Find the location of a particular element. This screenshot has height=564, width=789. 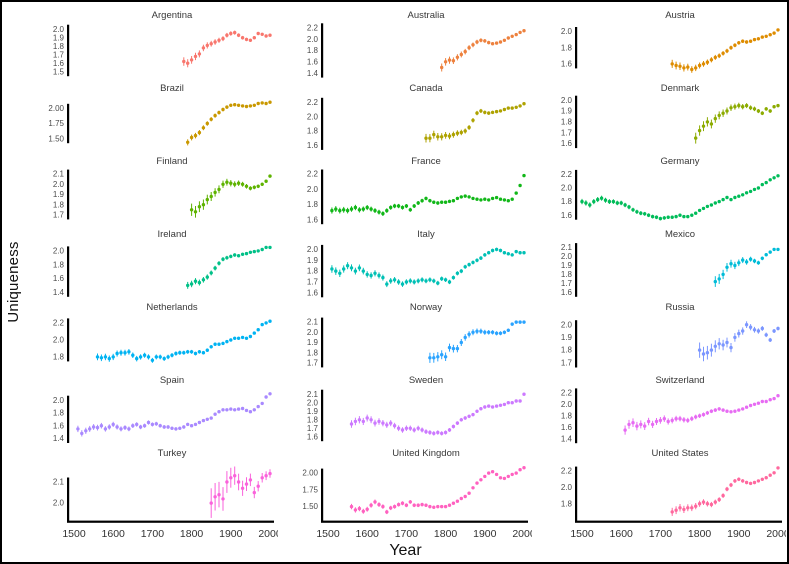

y-tick-labels: 2.01.91.81.71.61.5 is located at coordinates (59, 51).